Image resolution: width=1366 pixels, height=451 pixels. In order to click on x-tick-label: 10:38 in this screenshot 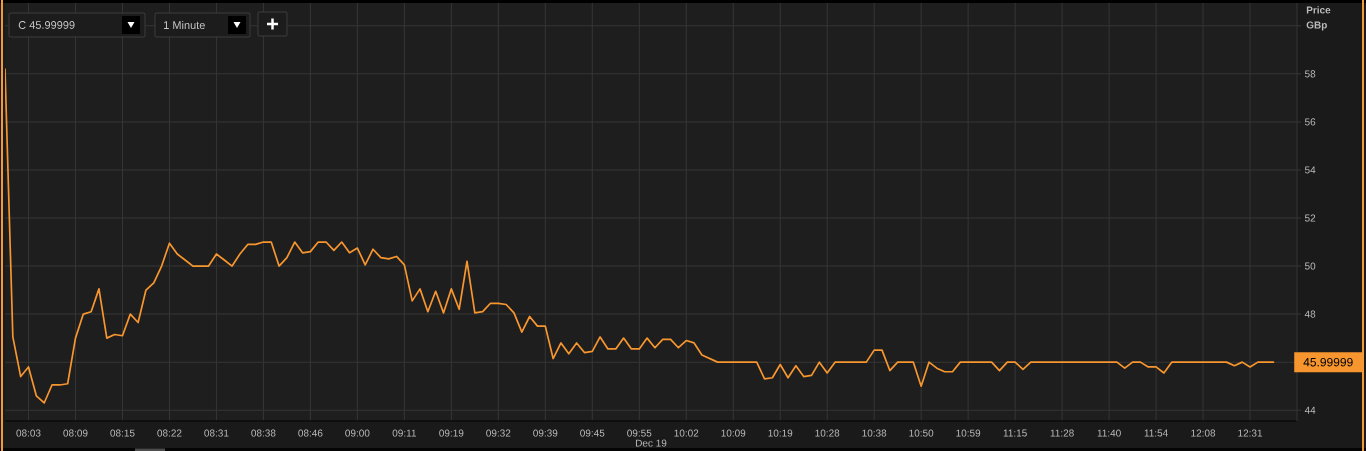, I will do `click(874, 433)`.